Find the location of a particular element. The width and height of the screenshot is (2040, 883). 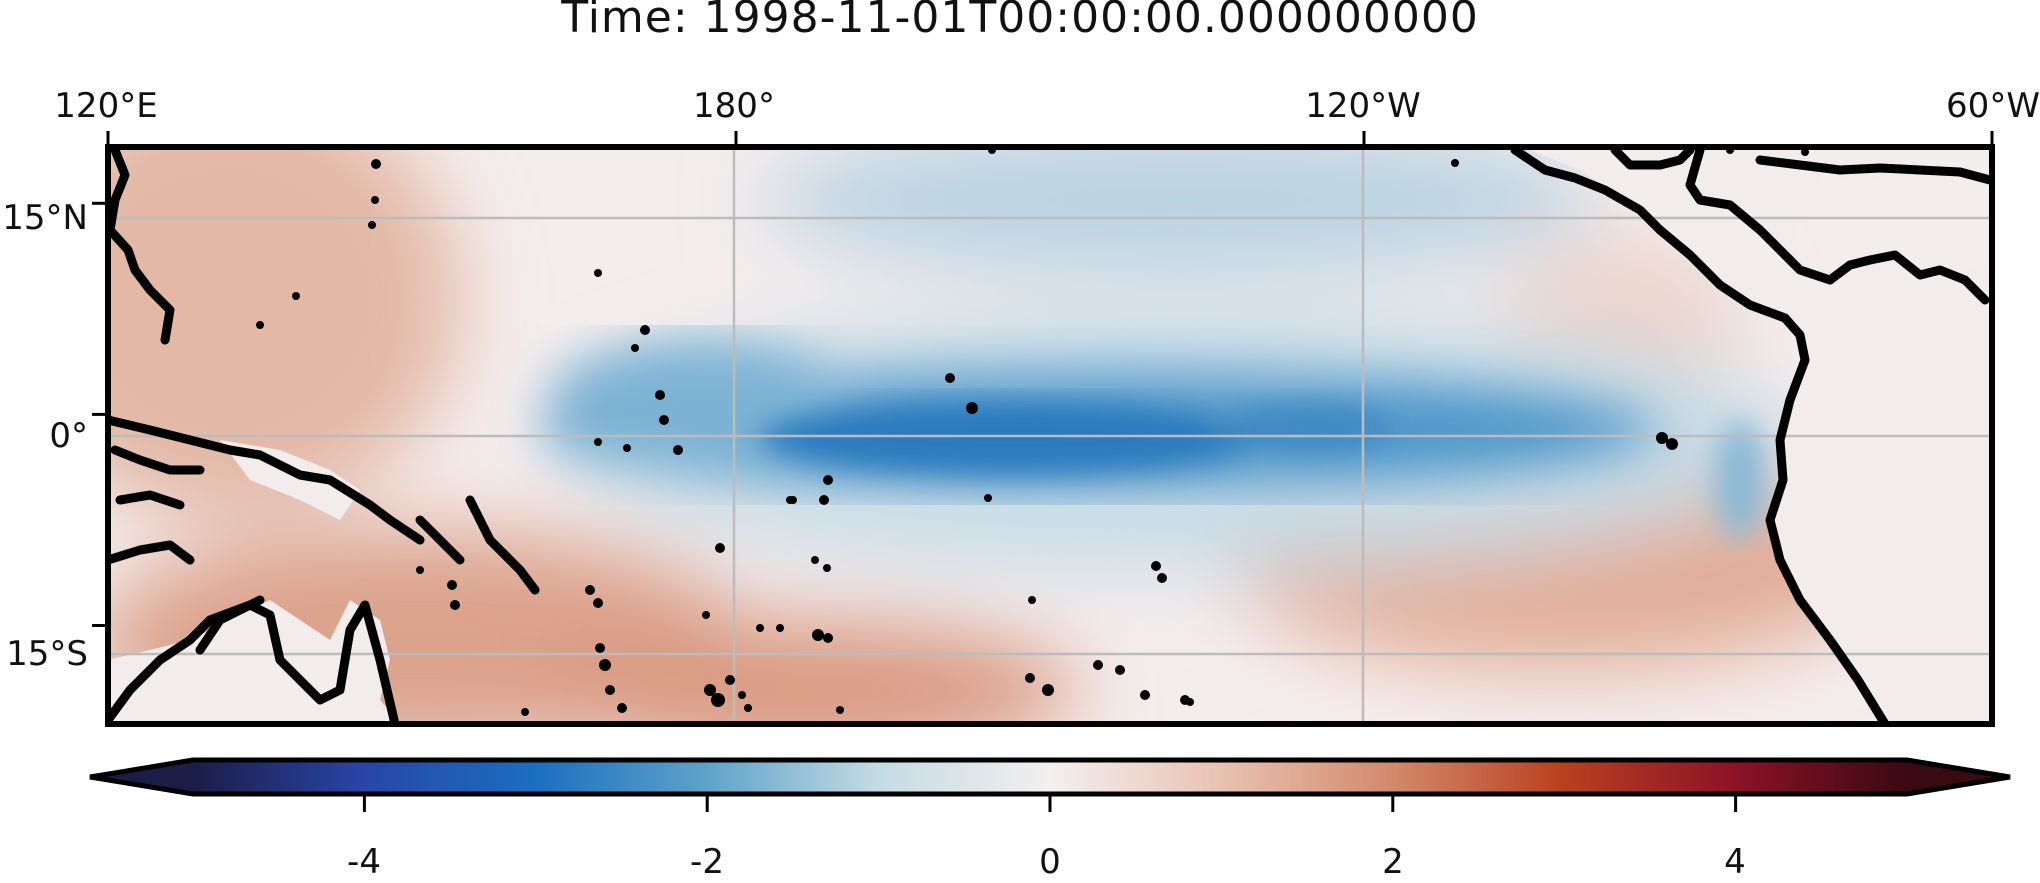

lon-tick-label: 120°E is located at coordinates (106, 106).